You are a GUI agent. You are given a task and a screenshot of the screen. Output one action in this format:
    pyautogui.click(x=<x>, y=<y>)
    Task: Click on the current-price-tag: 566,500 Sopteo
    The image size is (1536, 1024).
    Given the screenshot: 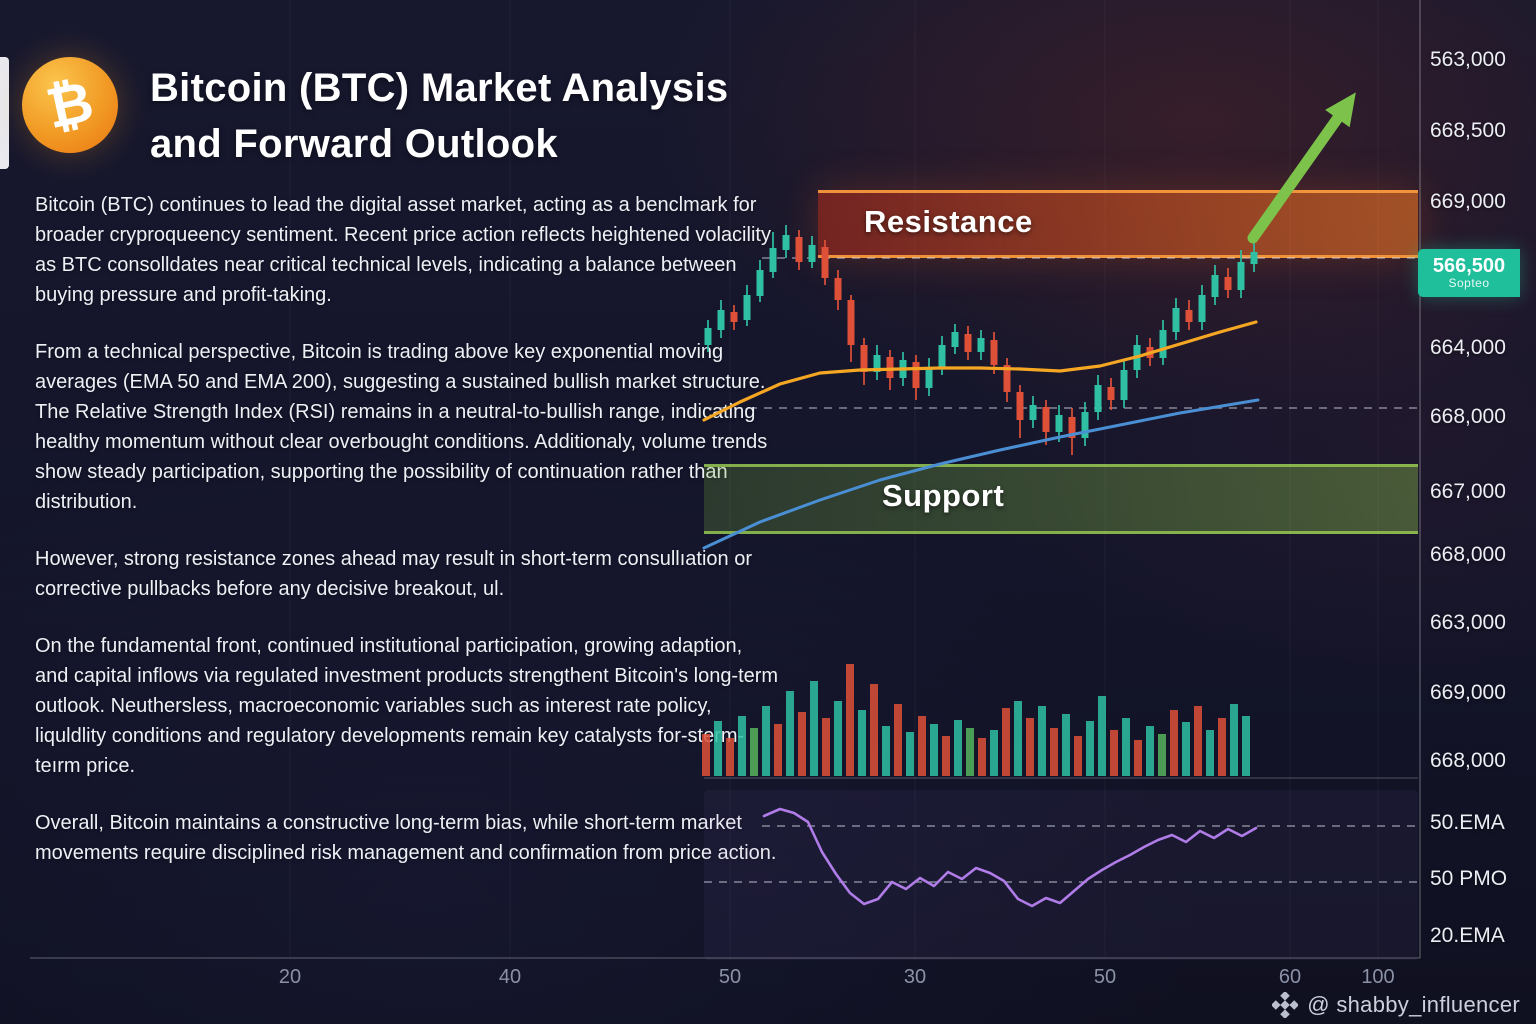 What is the action you would take?
    pyautogui.click(x=1469, y=273)
    